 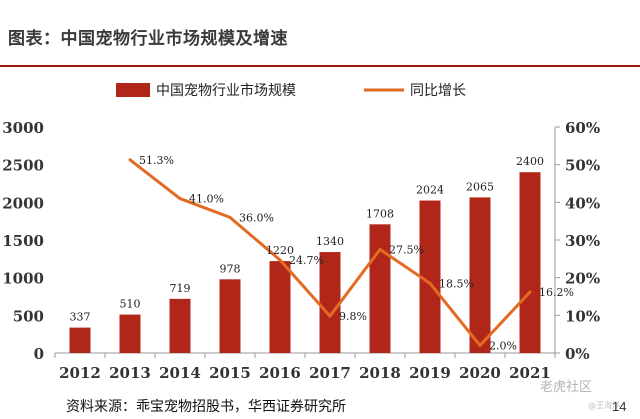 What do you see at coordinates (206, 199) in the screenshot?
I see `growth-value-label: 41.0%` at bounding box center [206, 199].